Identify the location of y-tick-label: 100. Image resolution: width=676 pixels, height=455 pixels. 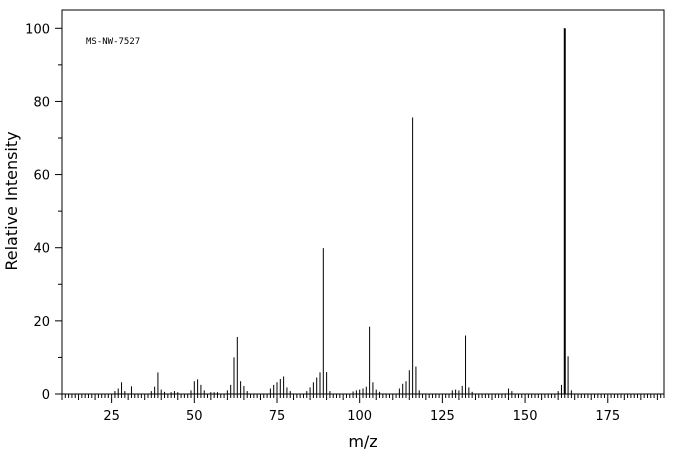
(37, 29).